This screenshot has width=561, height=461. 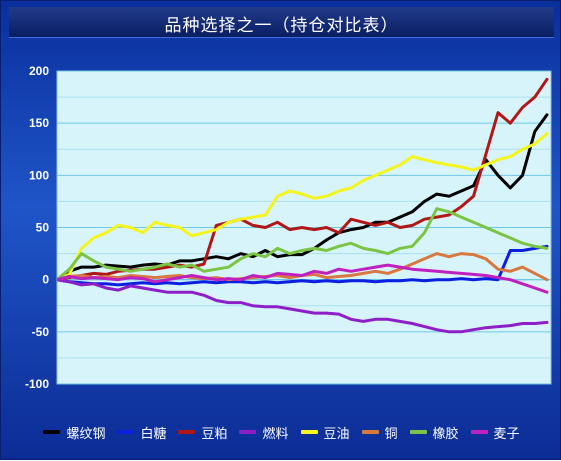 What do you see at coordinates (379, 432) in the screenshot?
I see `legend-item: 铜` at bounding box center [379, 432].